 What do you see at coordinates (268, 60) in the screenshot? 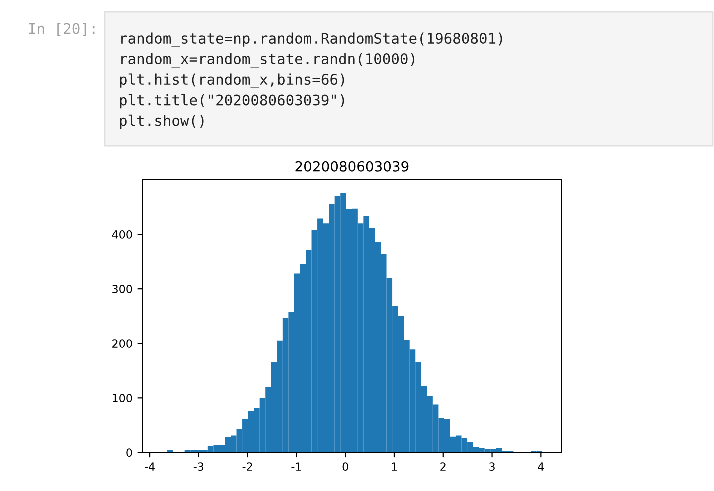
I see `text: random_x=random_state.randn(10000)` at bounding box center [268, 60].